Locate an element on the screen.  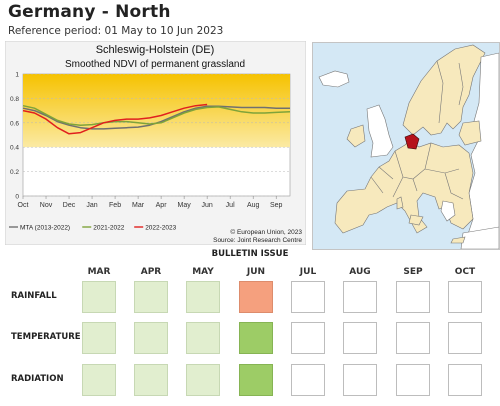
indicator-cell-temperature-aug is located at coordinates (360, 338).